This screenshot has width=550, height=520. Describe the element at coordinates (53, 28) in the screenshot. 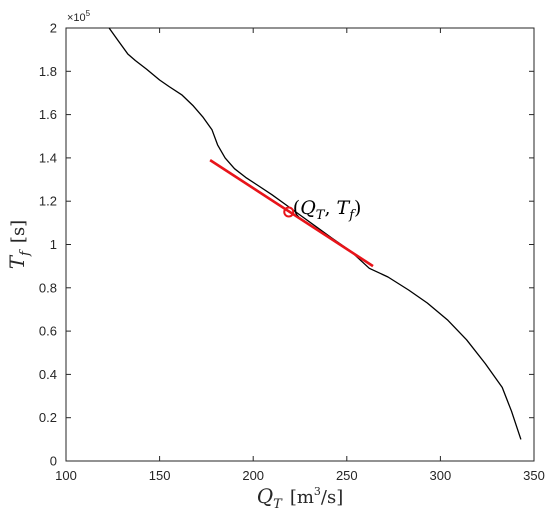

I see `y-tick-label: 2` at that location.